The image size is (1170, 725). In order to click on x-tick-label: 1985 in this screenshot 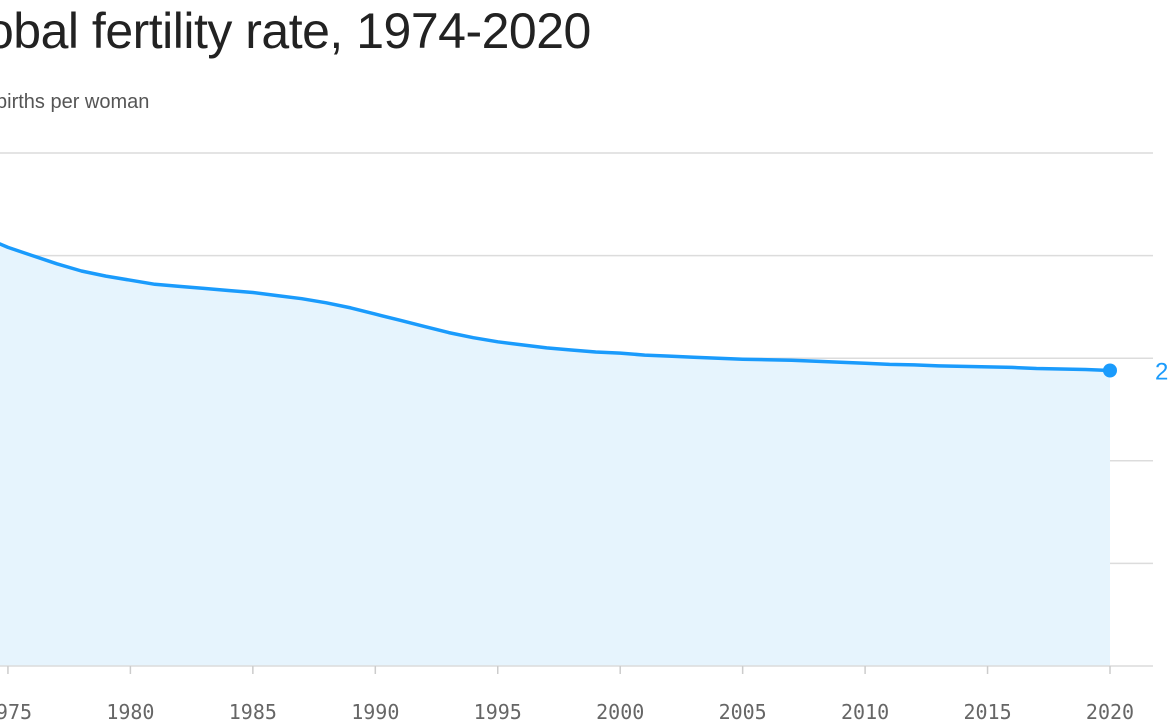, I will do `click(253, 712)`.